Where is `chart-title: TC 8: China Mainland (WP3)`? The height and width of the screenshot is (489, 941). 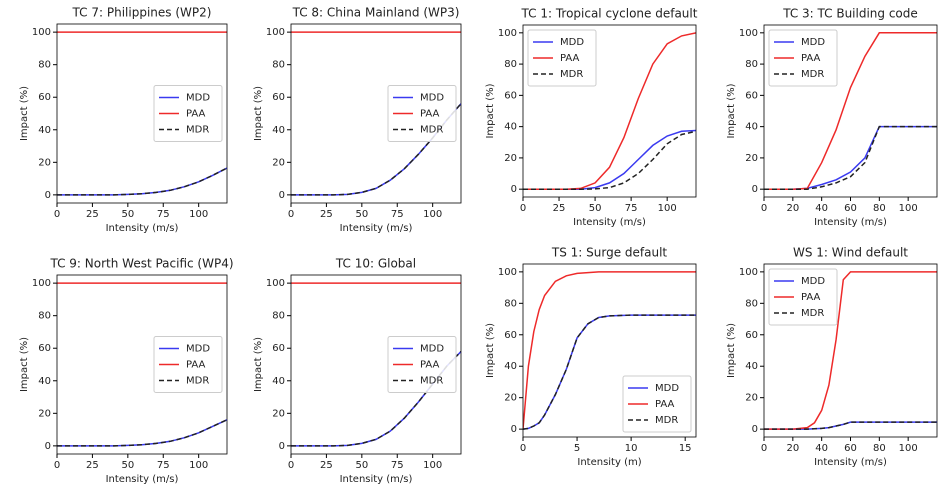 chart-title: TC 8: China Mainland (WP3) is located at coordinates (376, 13).